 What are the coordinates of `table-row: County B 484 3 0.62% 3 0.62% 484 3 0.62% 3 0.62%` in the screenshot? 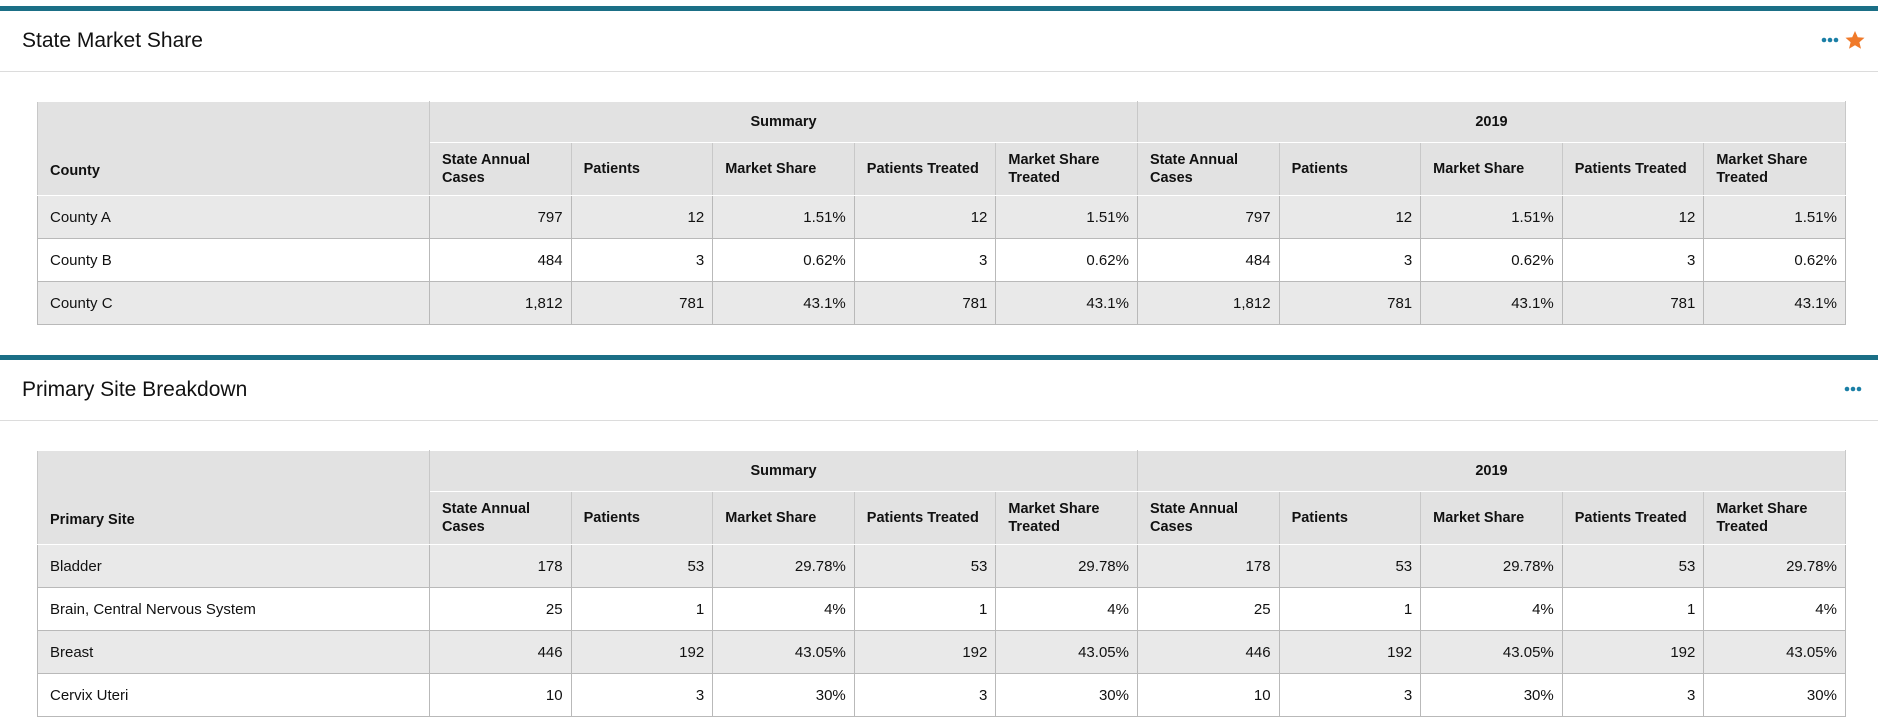 It's located at (941, 260).